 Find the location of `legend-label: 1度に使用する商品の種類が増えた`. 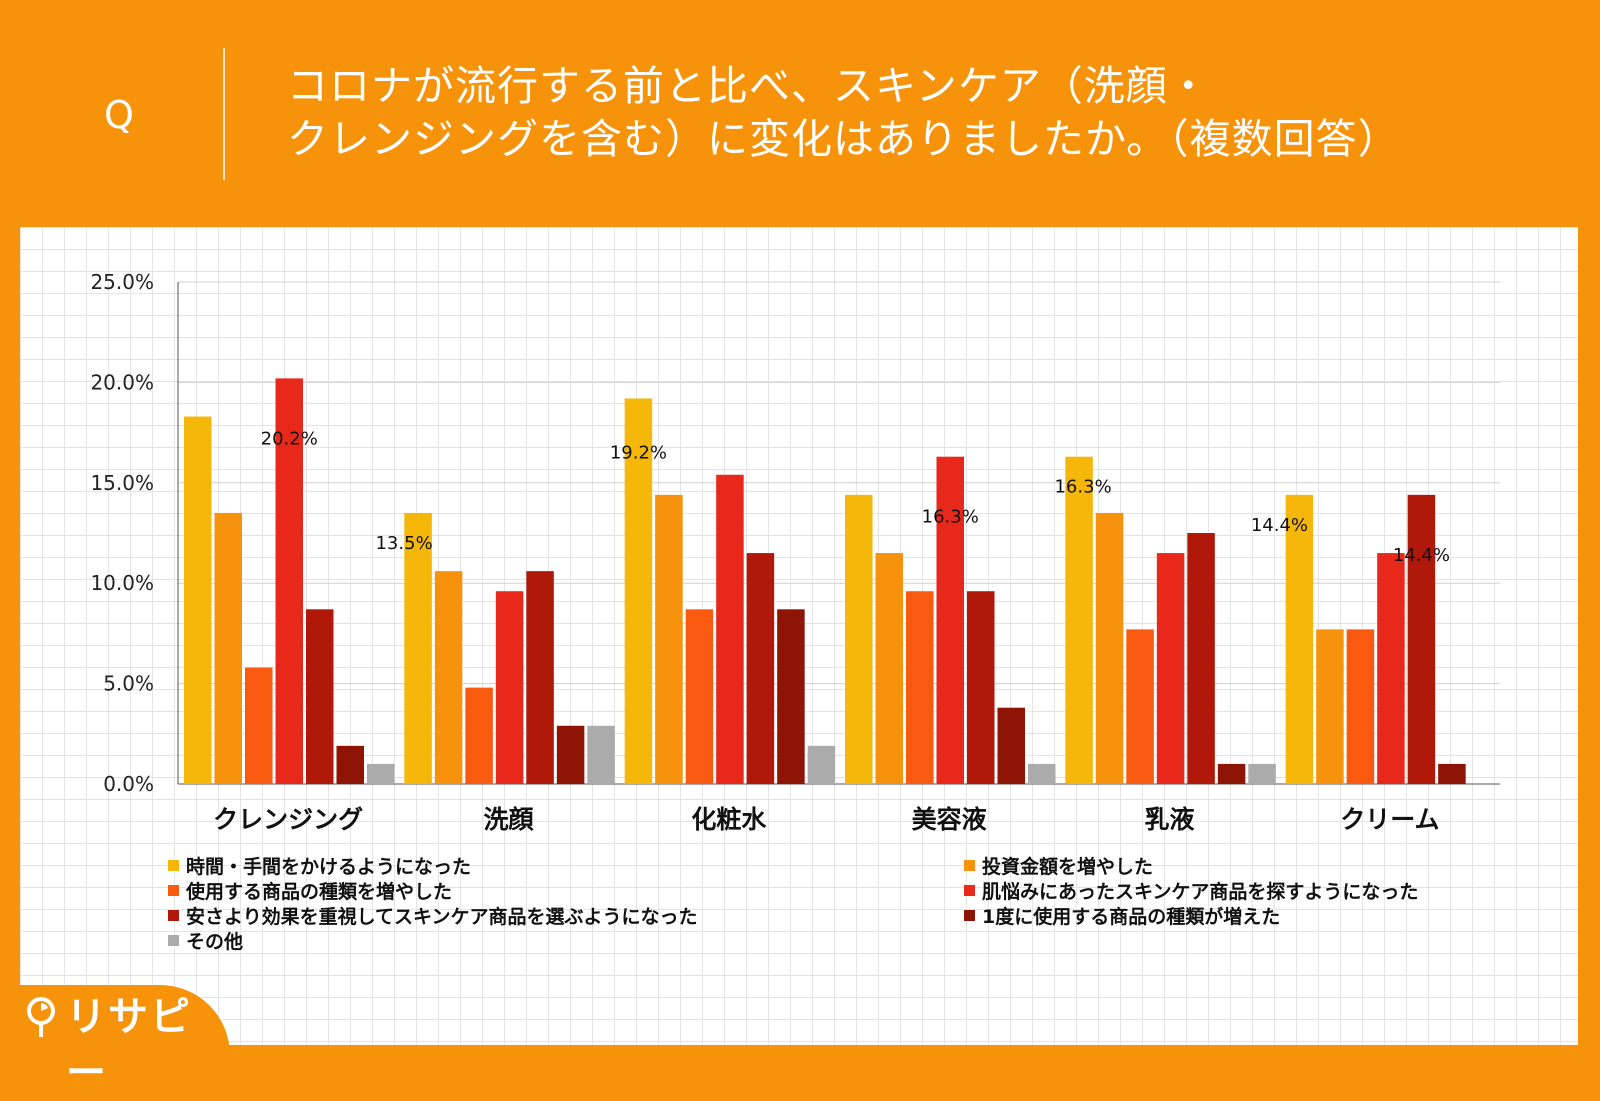

legend-label: 1度に使用する商品の種類が増えた is located at coordinates (1131, 917).